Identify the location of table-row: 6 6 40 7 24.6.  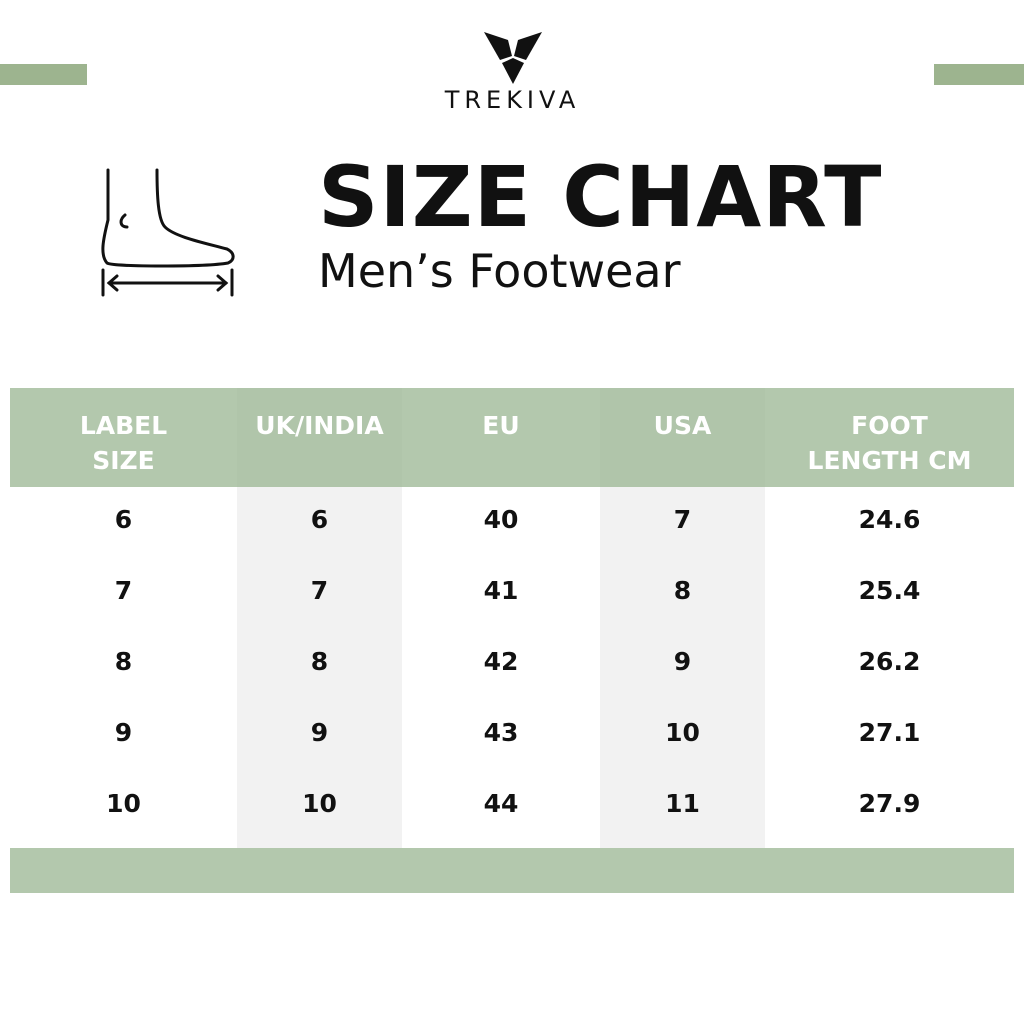
(512, 522).